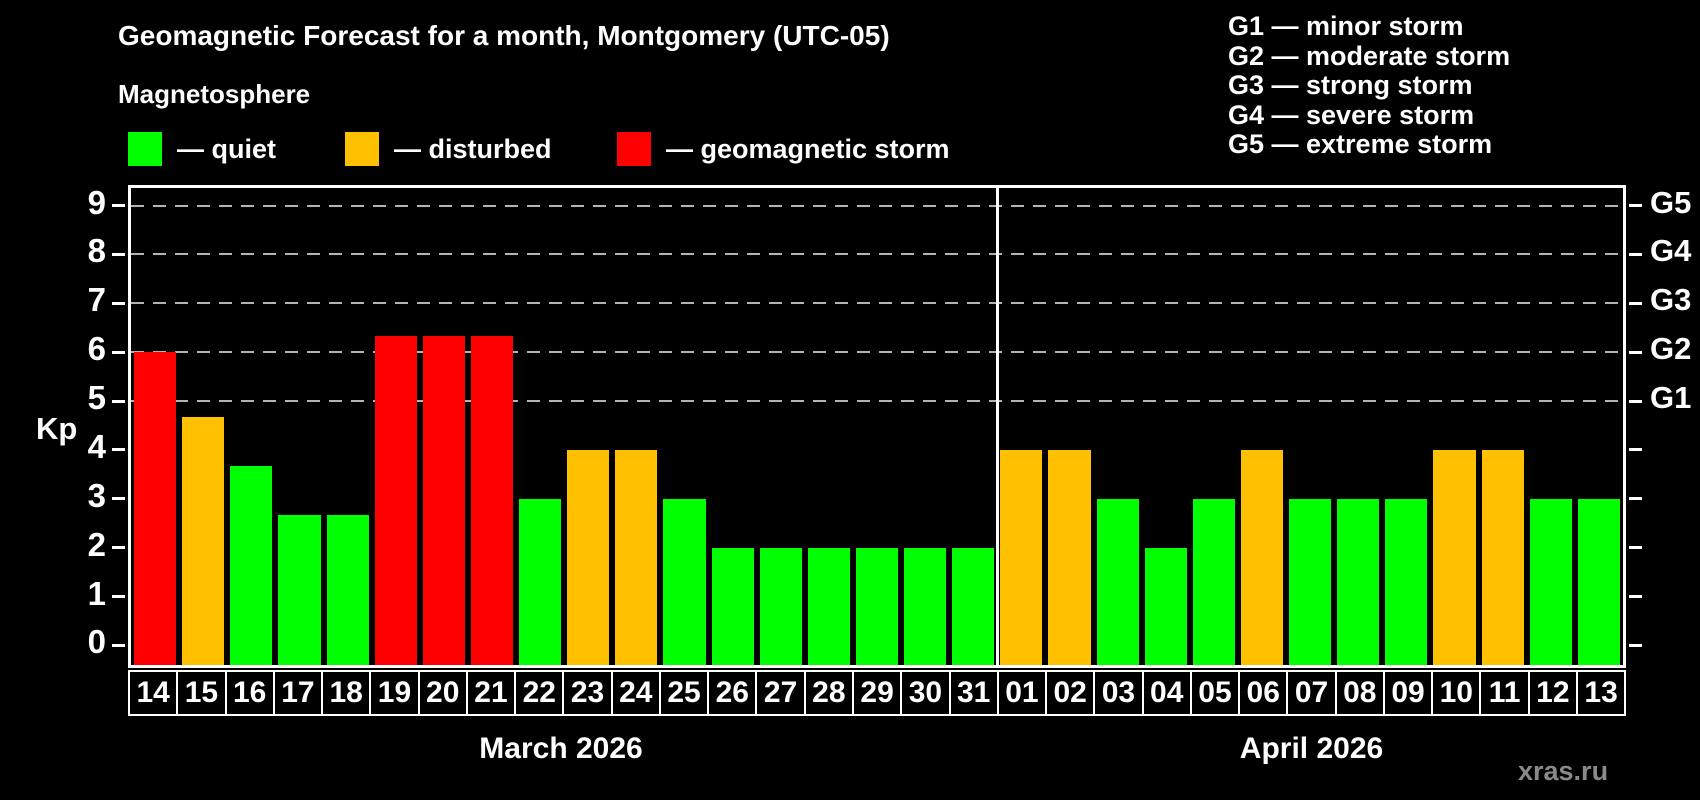 This screenshot has height=800, width=1700. Describe the element at coordinates (491, 693) in the screenshot. I see `day-cell-21: 21` at that location.